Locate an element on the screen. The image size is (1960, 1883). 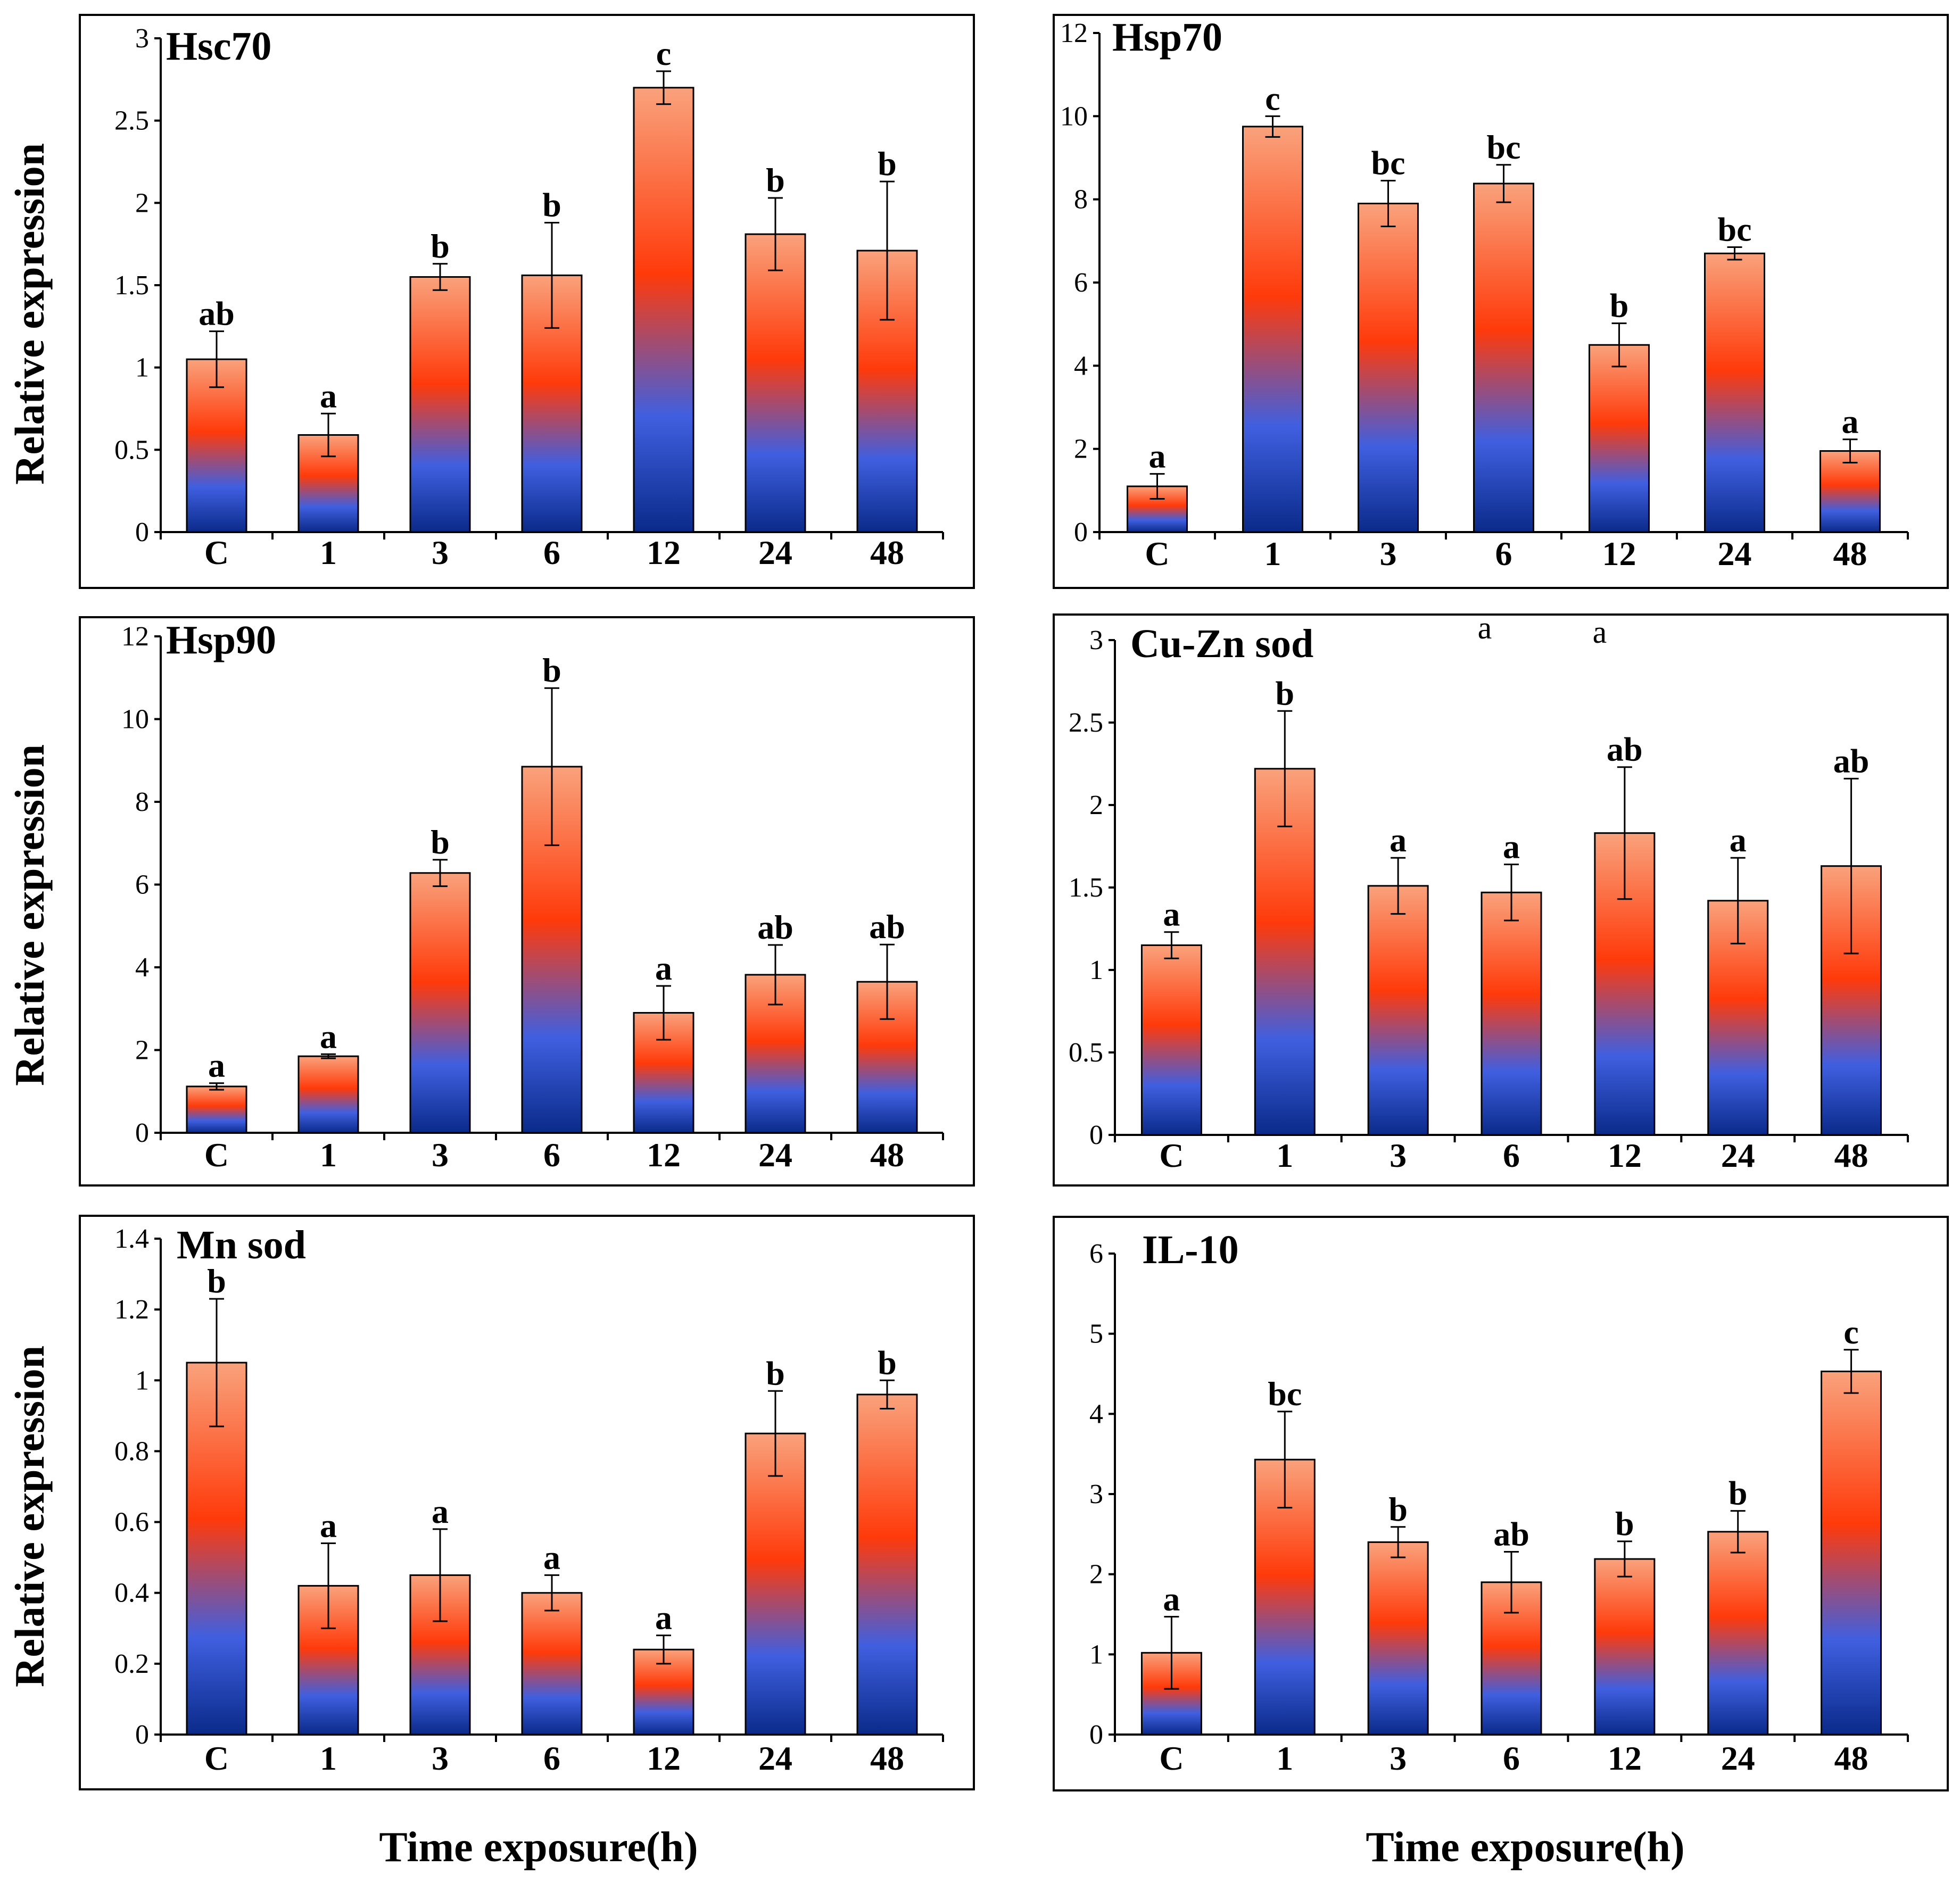
x-tick-label: 3 is located at coordinates (440, 552).